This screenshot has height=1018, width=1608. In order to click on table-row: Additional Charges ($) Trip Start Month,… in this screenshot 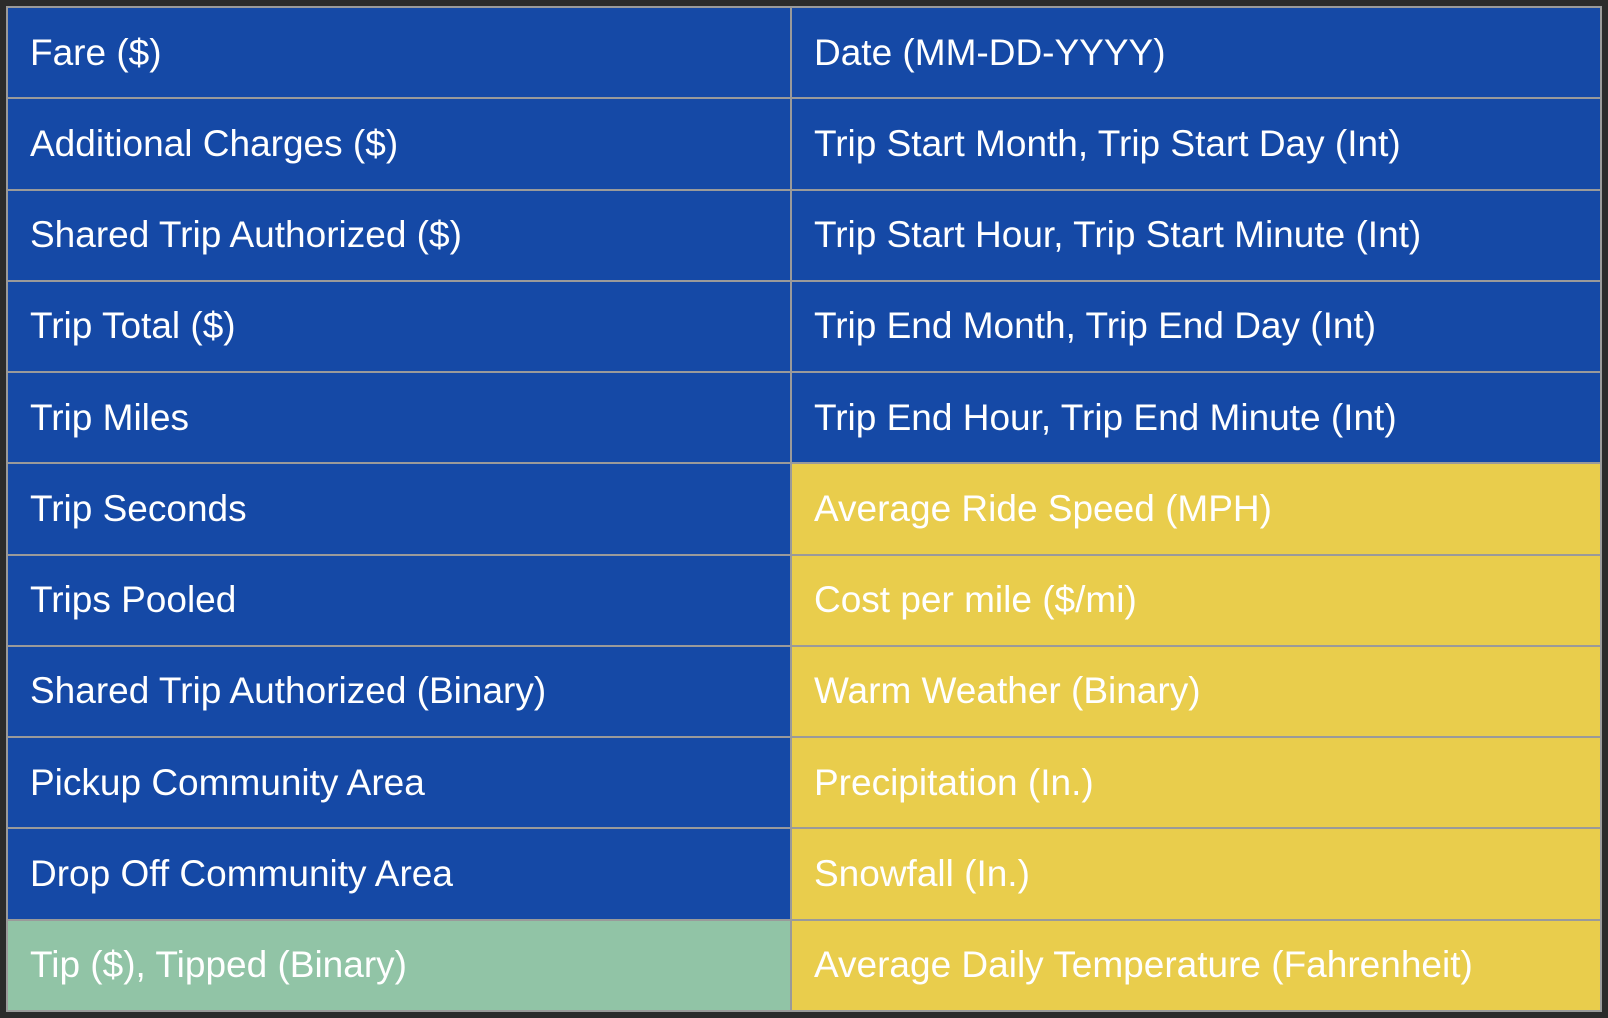, I will do `click(804, 144)`.